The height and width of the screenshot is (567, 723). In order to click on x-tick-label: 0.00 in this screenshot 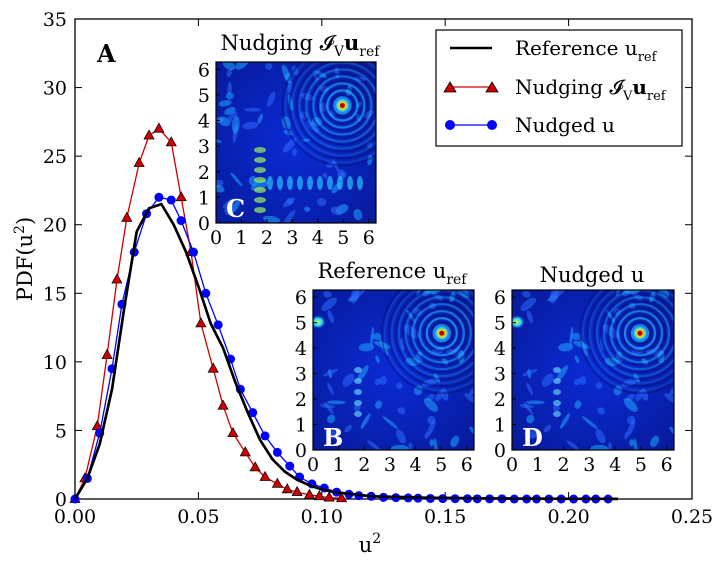, I will do `click(75, 517)`.